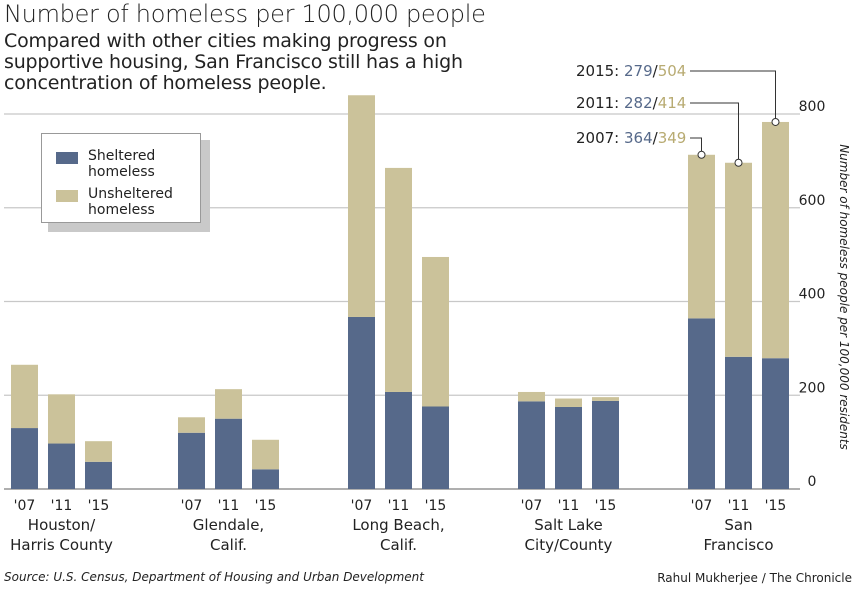 This screenshot has height=589, width=860. What do you see at coordinates (568, 525) in the screenshot?
I see `group-label: Salt Lake` at bounding box center [568, 525].